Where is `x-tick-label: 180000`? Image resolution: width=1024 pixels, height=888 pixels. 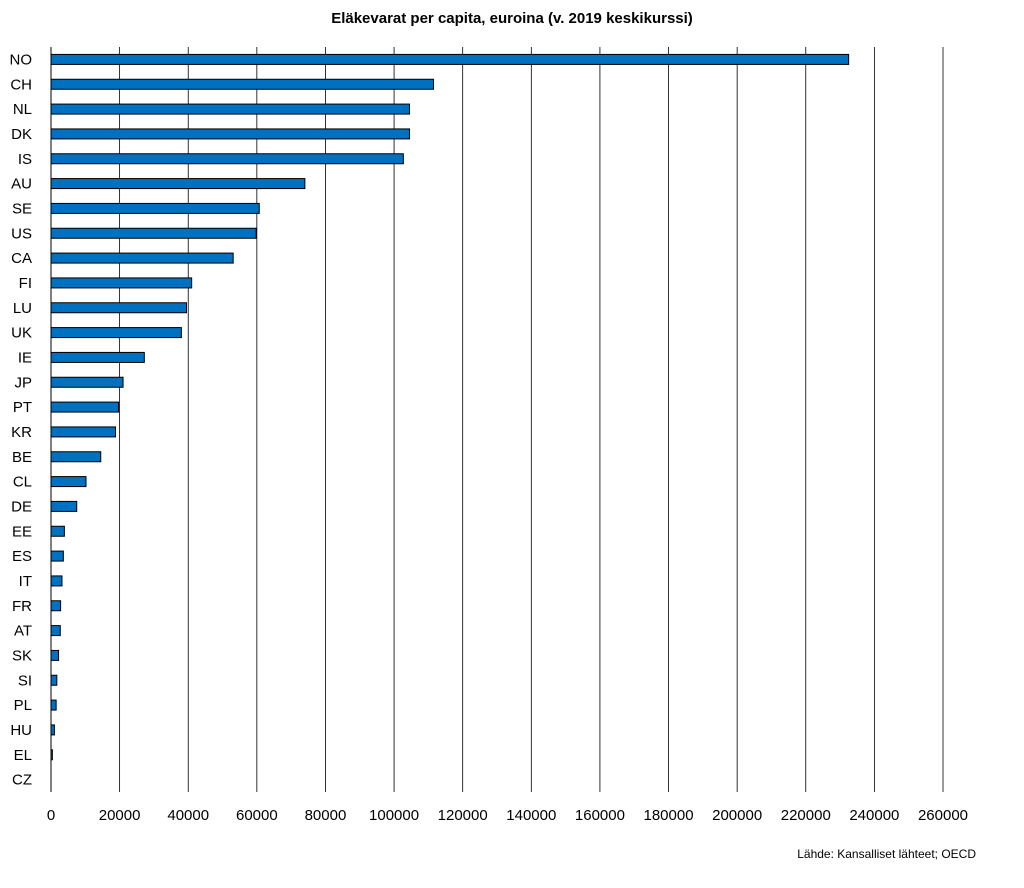
x-tick-label: 180000 is located at coordinates (669, 815).